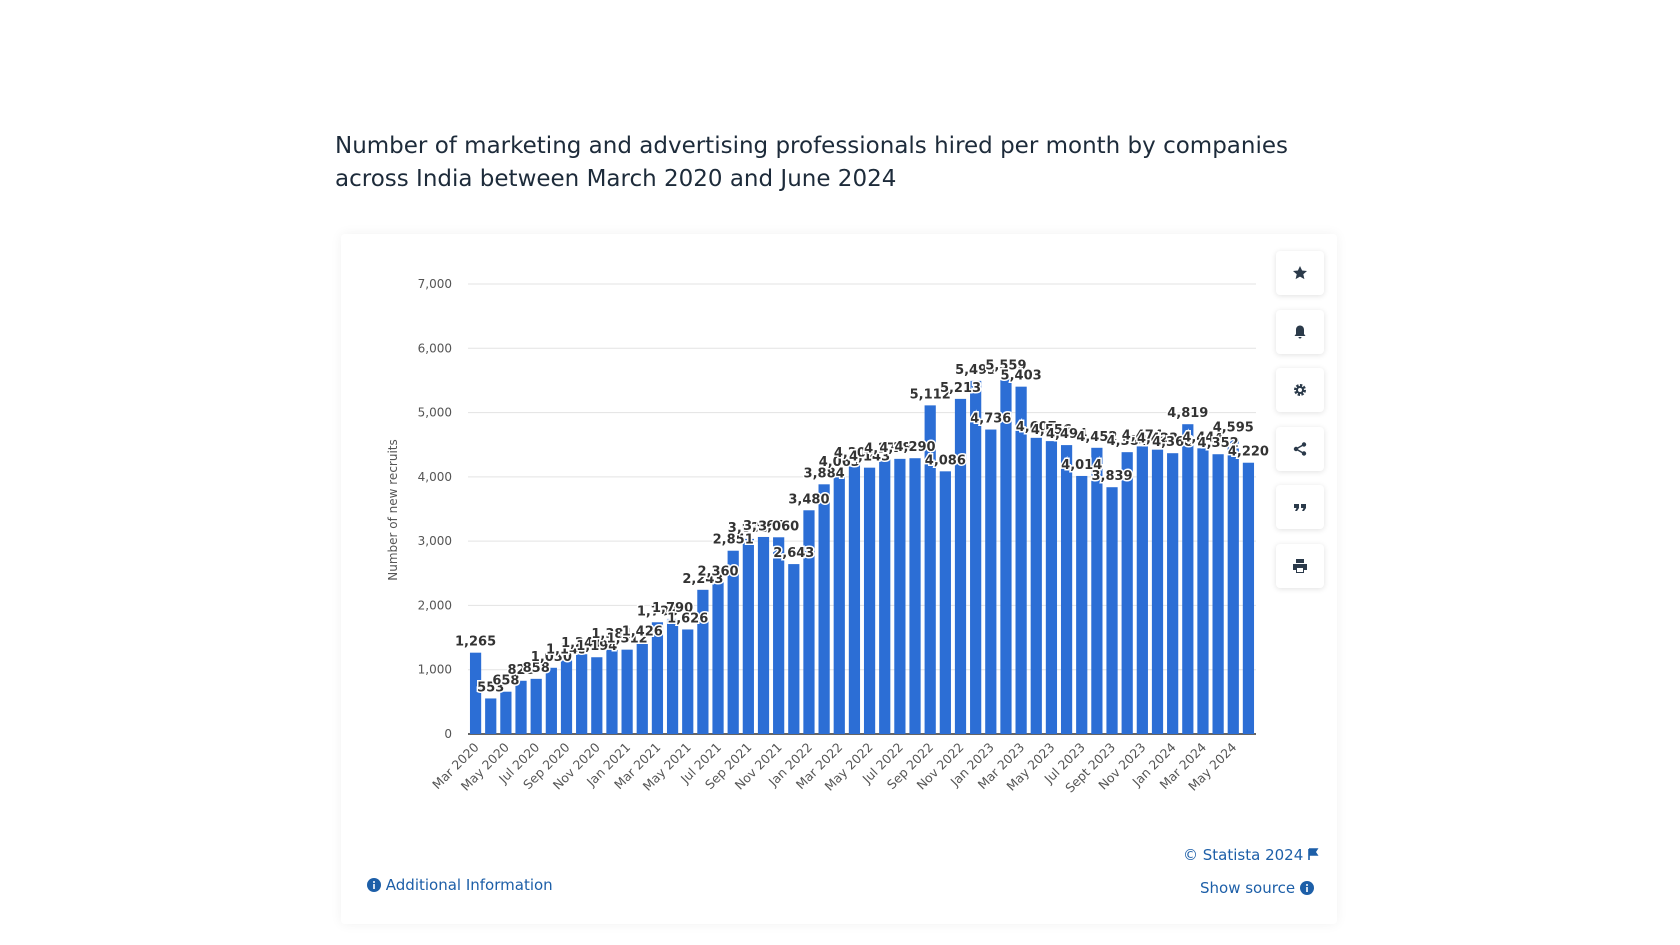 The height and width of the screenshot is (945, 1680). What do you see at coordinates (435, 477) in the screenshot?
I see `y-tick-label: 4,000` at bounding box center [435, 477].